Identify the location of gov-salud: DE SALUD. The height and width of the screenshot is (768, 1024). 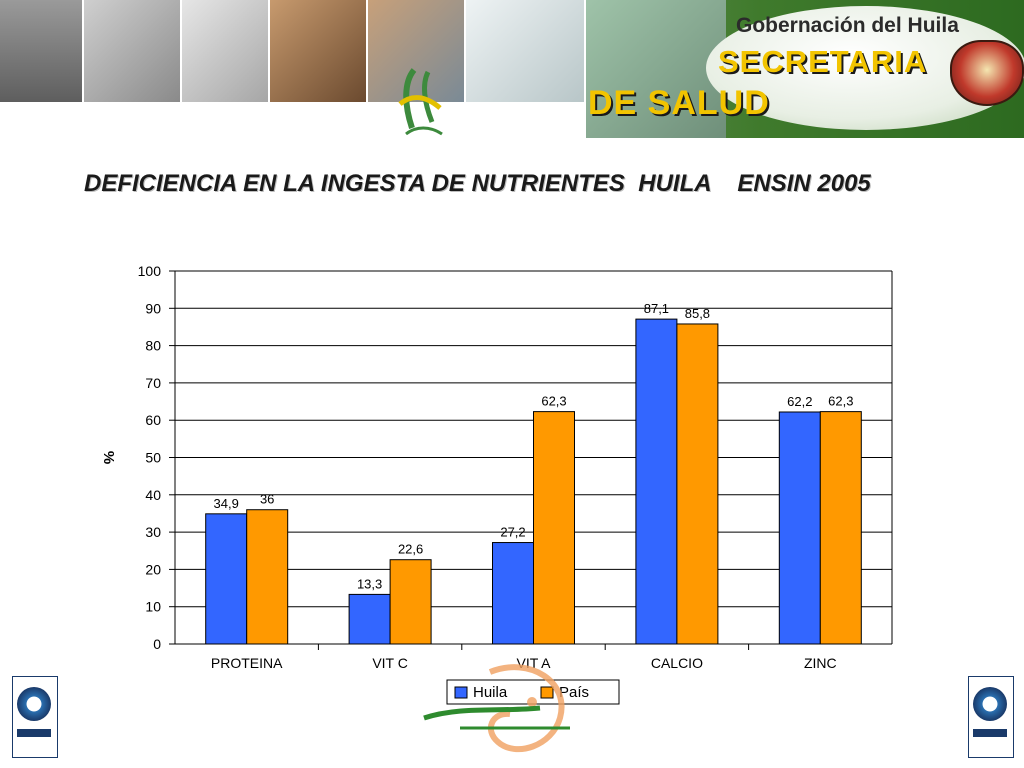
(679, 103).